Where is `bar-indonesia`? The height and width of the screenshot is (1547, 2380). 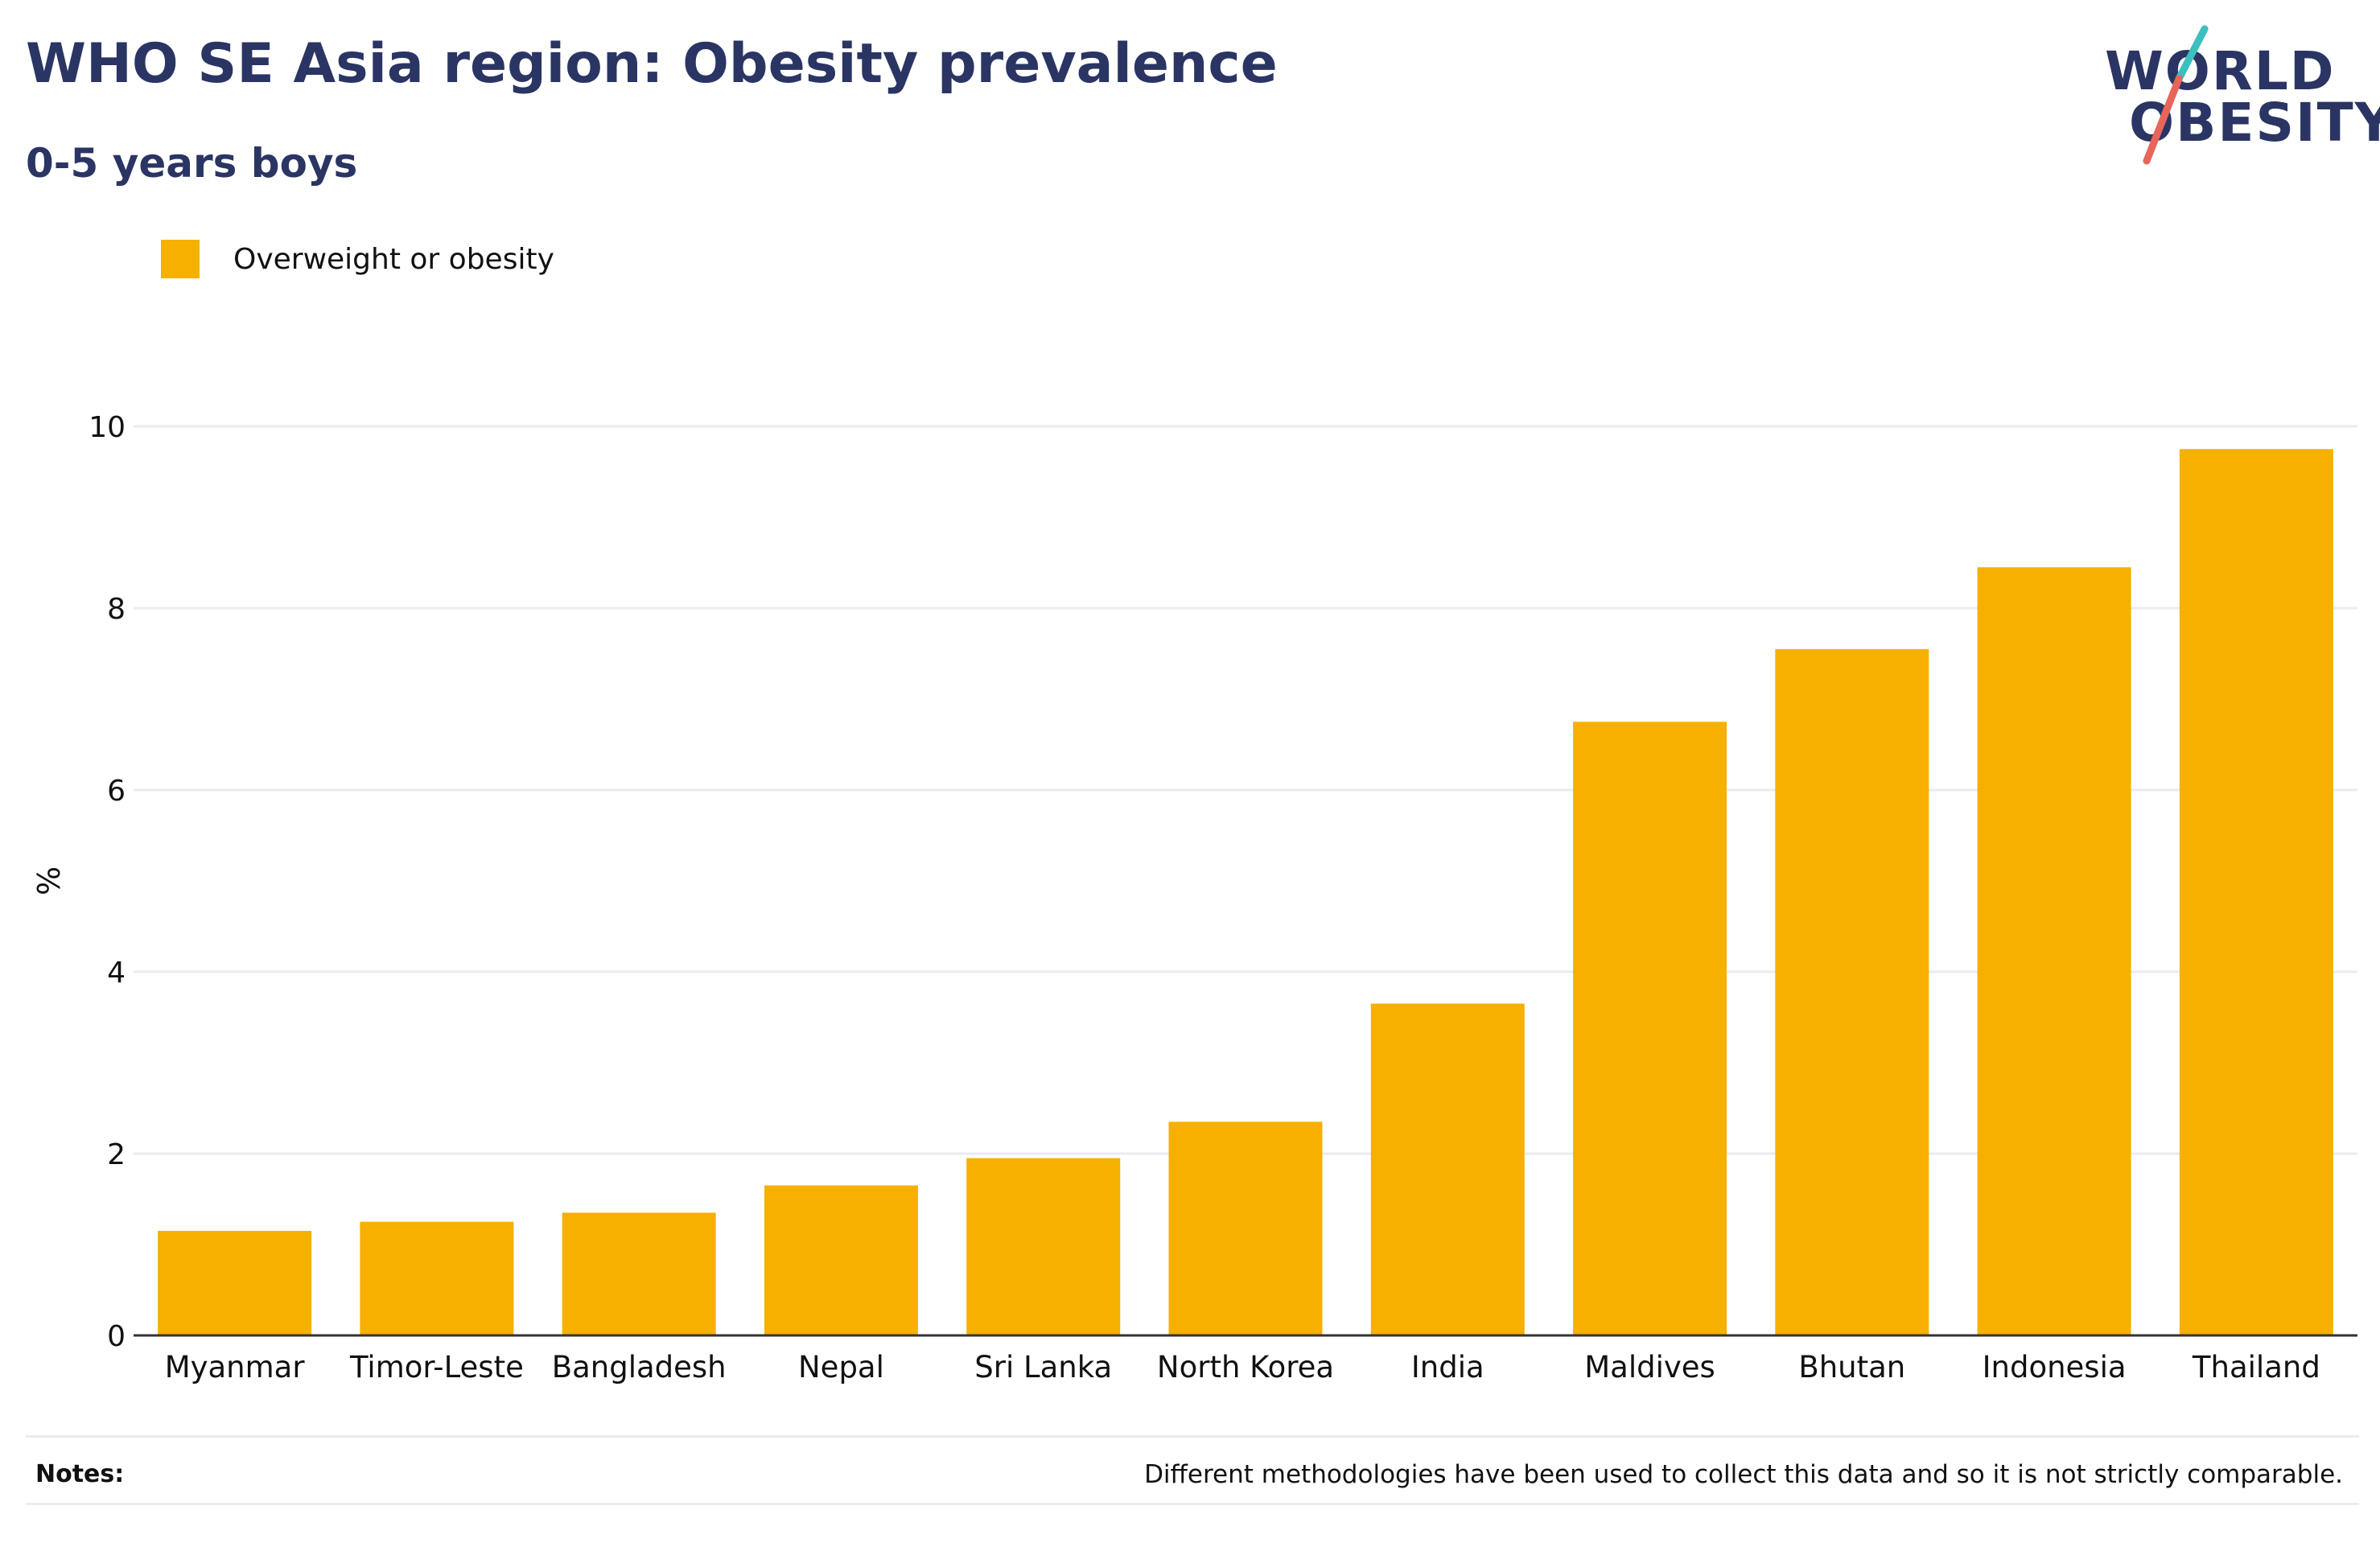 bar-indonesia is located at coordinates (2054, 951).